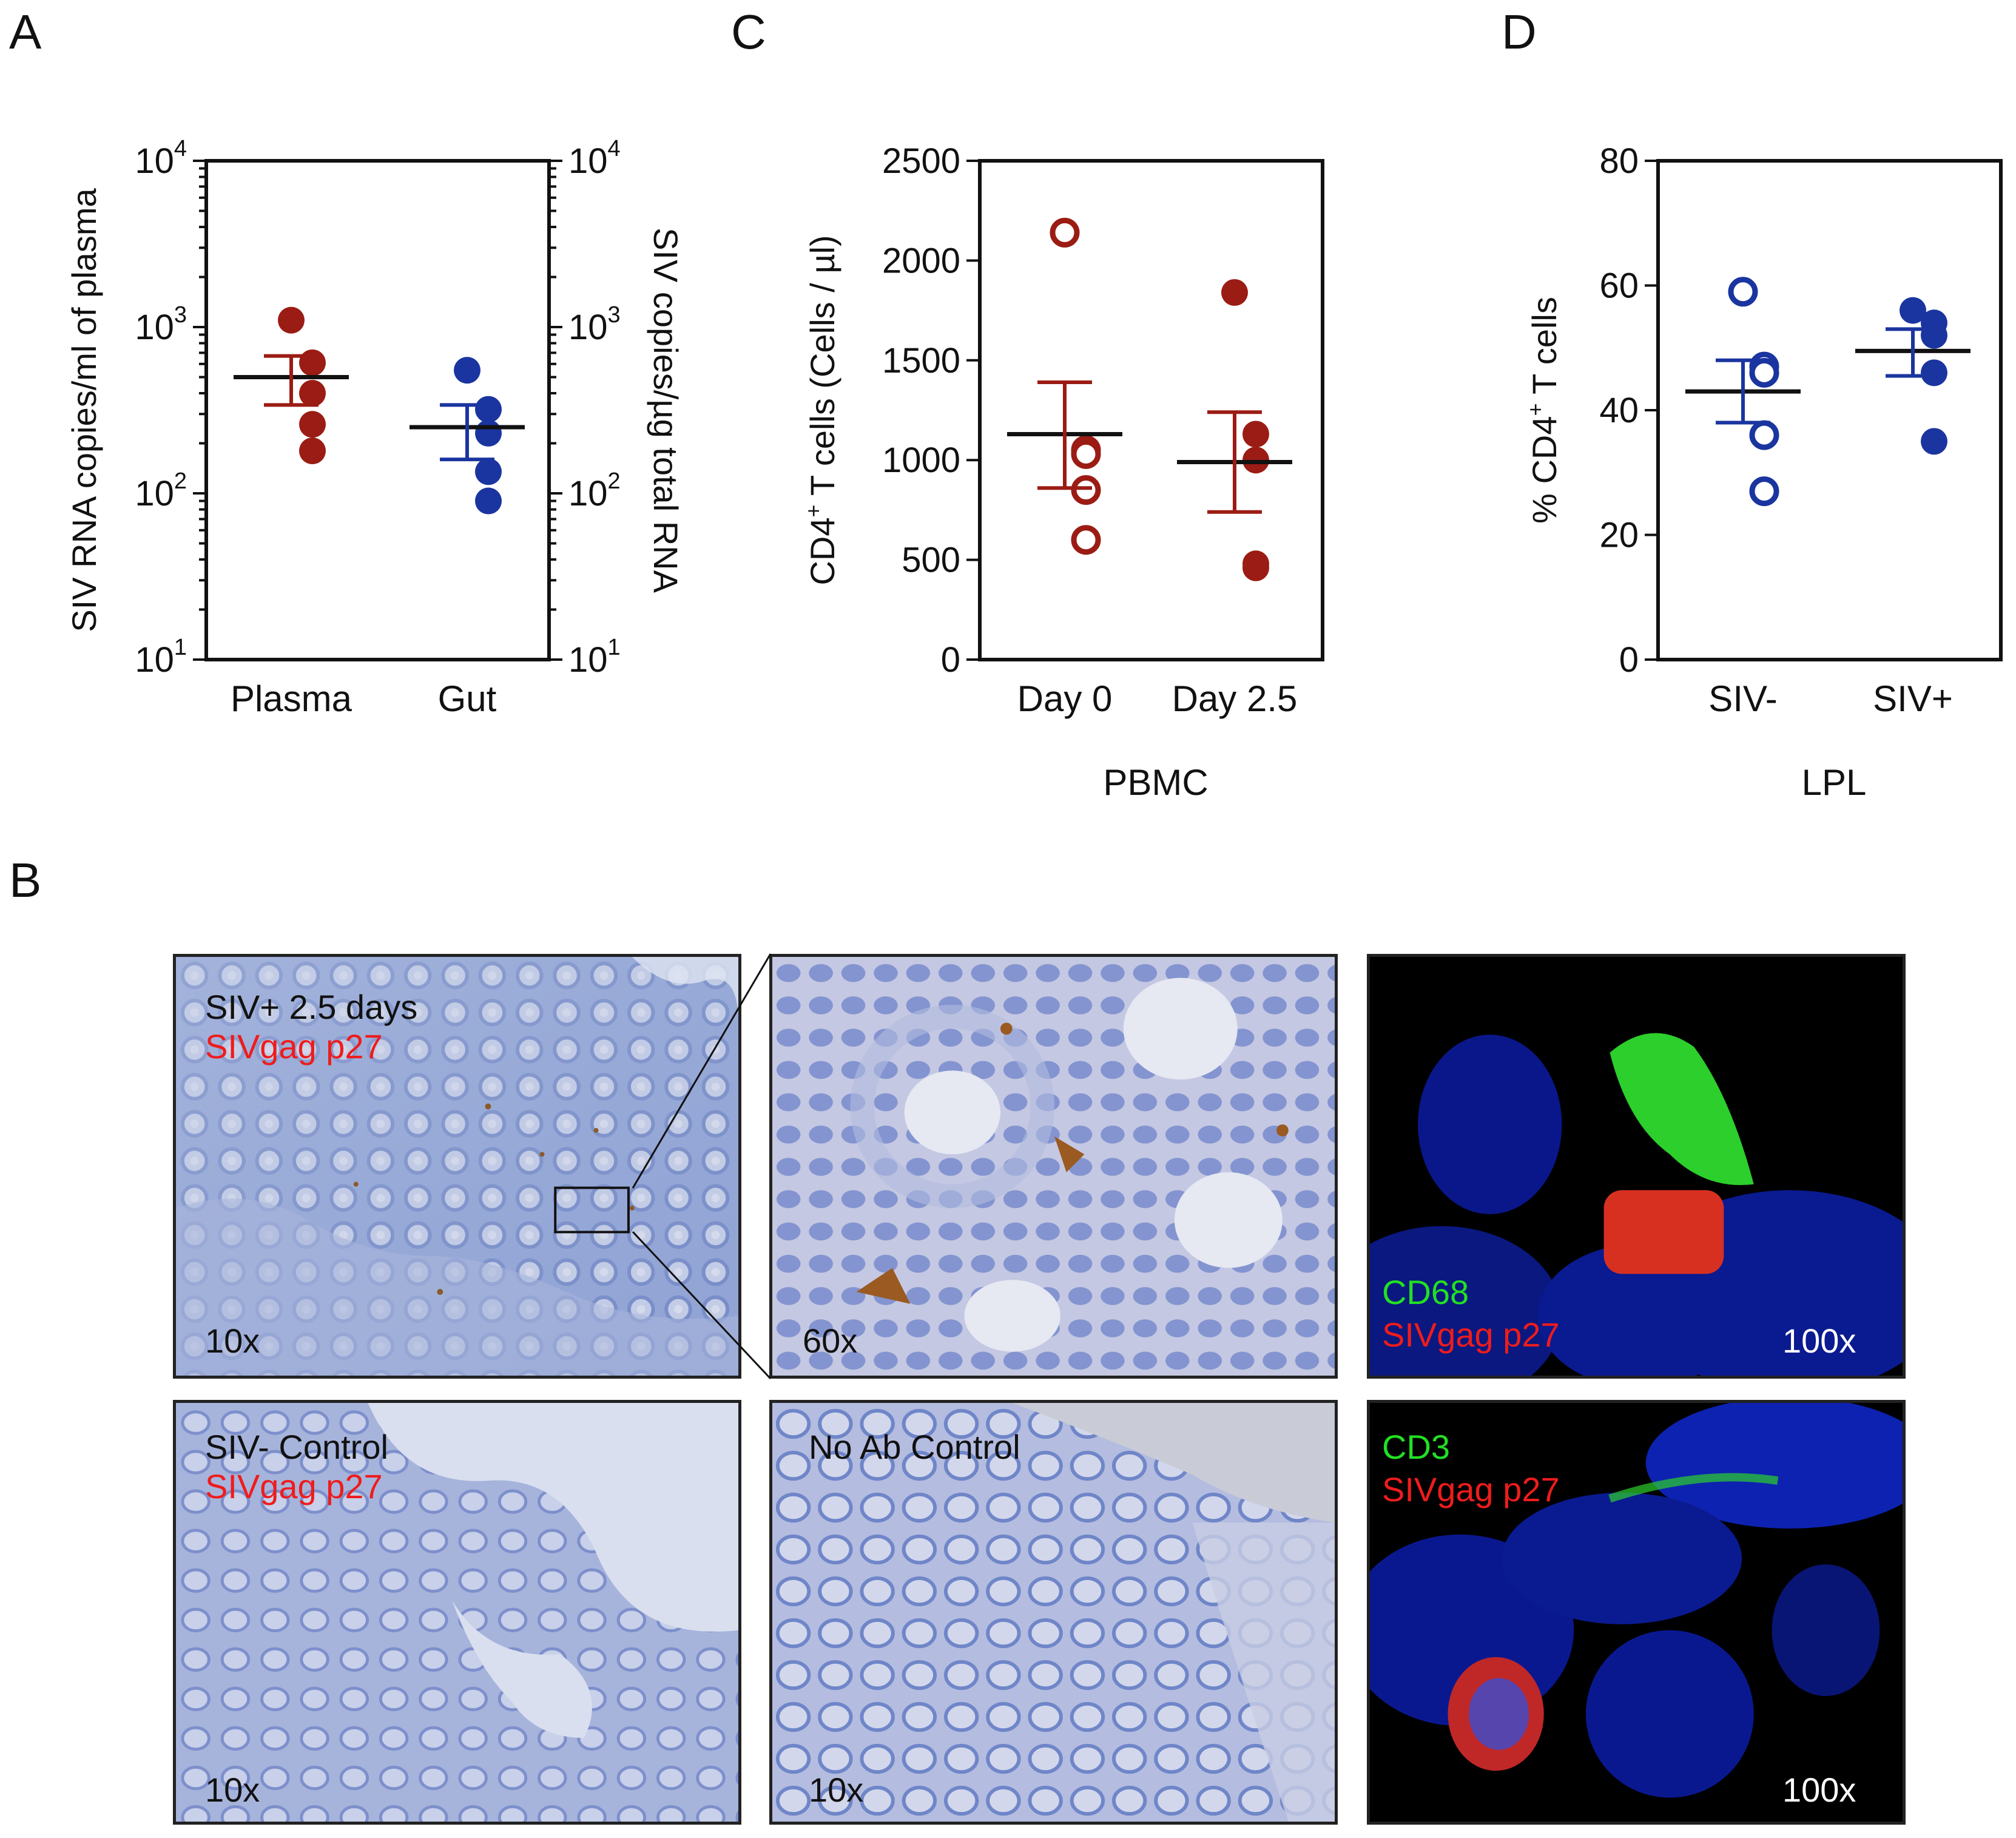 The height and width of the screenshot is (1838, 2016). Describe the element at coordinates (748, 32) in the screenshot. I see `panel-letter-c: C` at that location.